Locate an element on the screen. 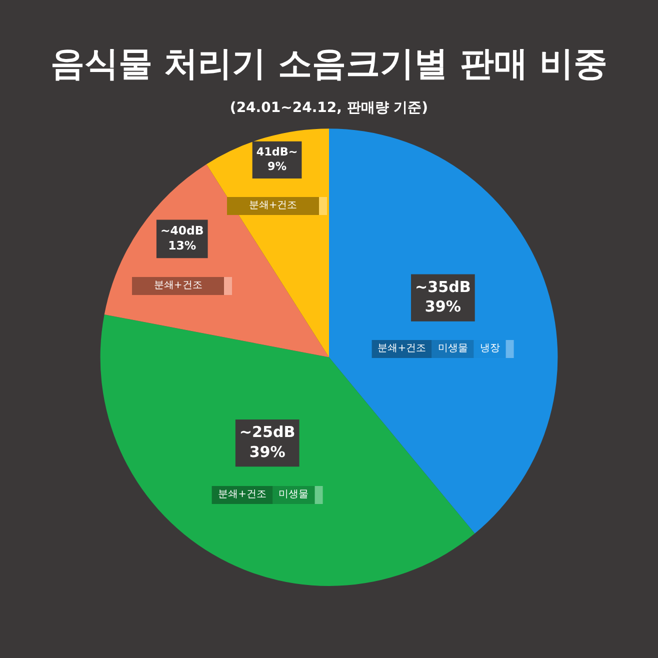 The height and width of the screenshot is (658, 658). data-label: 9% is located at coordinates (277, 167).